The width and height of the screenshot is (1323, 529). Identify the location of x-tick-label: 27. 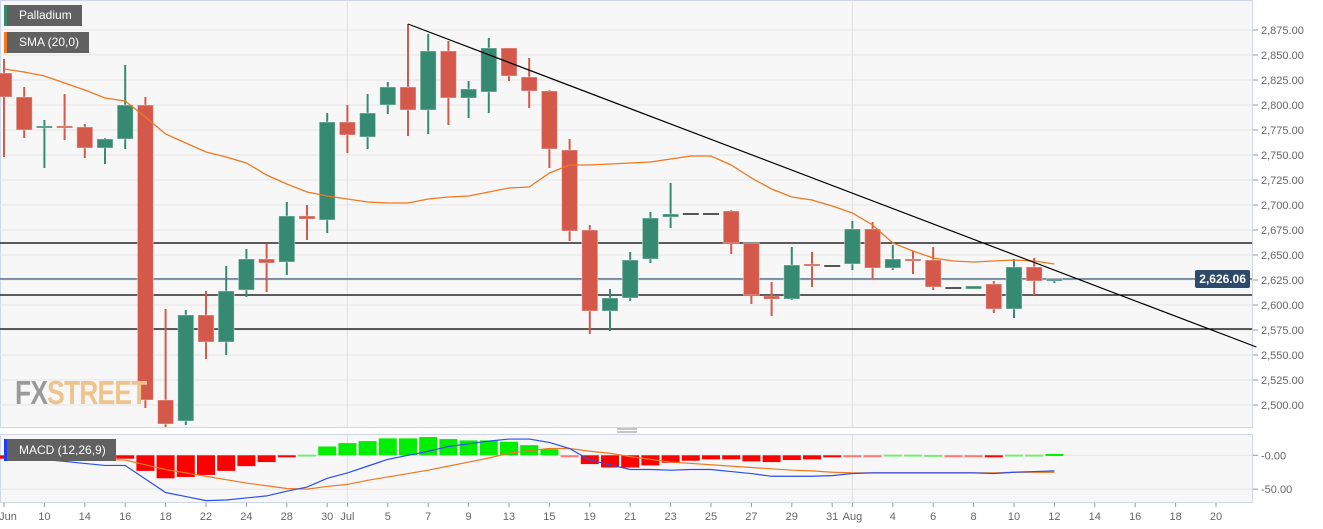
(751, 517).